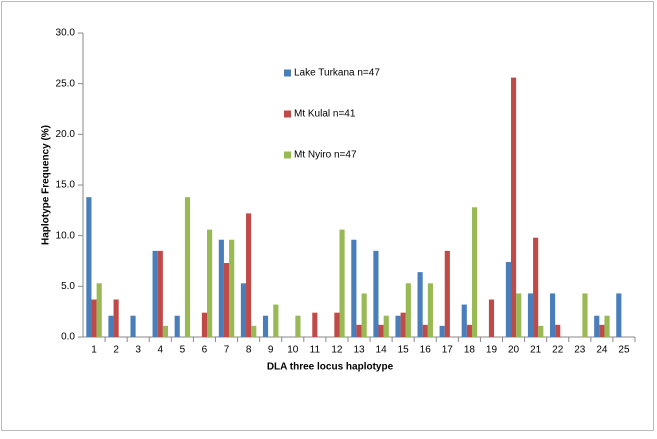 The height and width of the screenshot is (439, 657). What do you see at coordinates (205, 350) in the screenshot?
I see `x-tick-label: 6` at bounding box center [205, 350].